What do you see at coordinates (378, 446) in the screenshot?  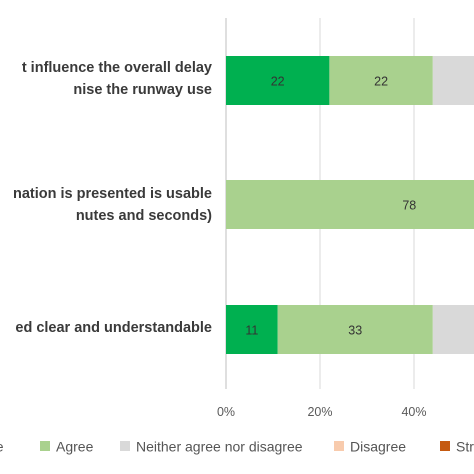 I see `legend-label: Disagree` at bounding box center [378, 446].